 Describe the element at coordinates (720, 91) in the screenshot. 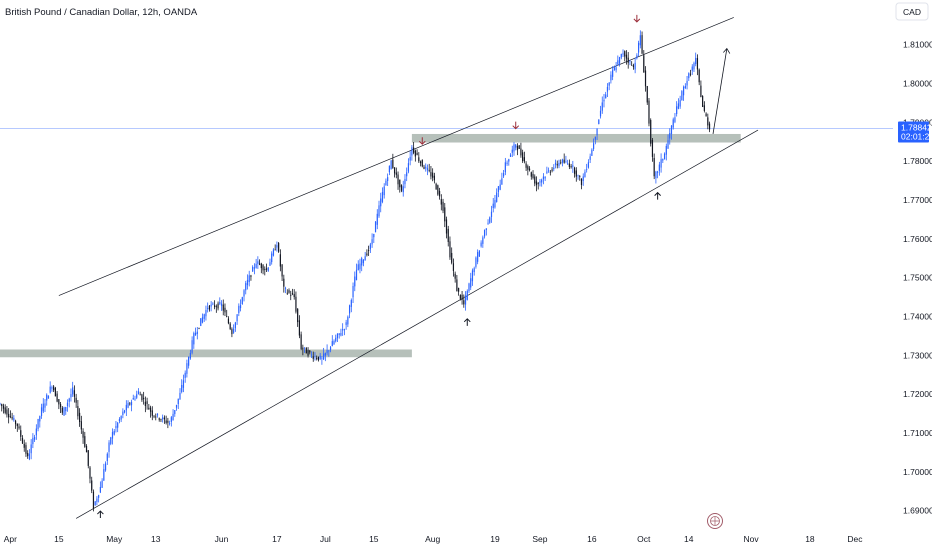

I see `projection-arrow-line` at that location.